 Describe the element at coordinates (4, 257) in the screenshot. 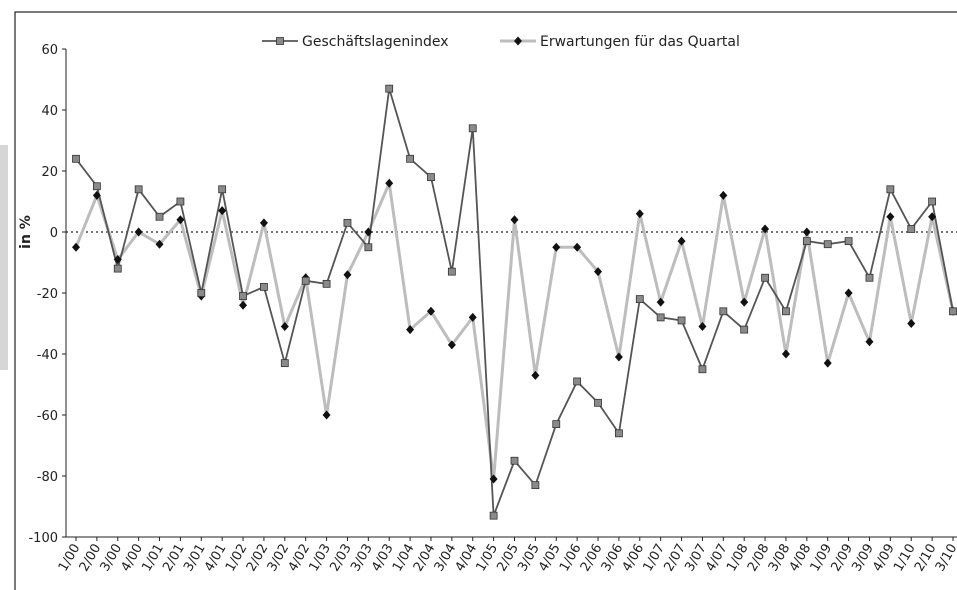

I see `side-strip` at that location.